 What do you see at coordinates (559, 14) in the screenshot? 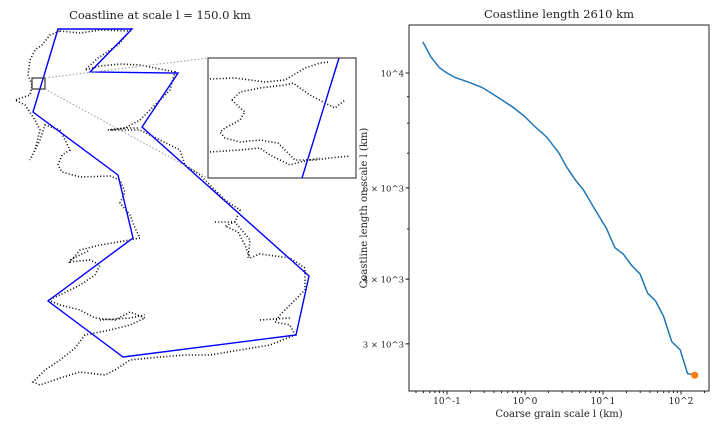
I see `chart-title: Coastline length 2610 km` at bounding box center [559, 14].